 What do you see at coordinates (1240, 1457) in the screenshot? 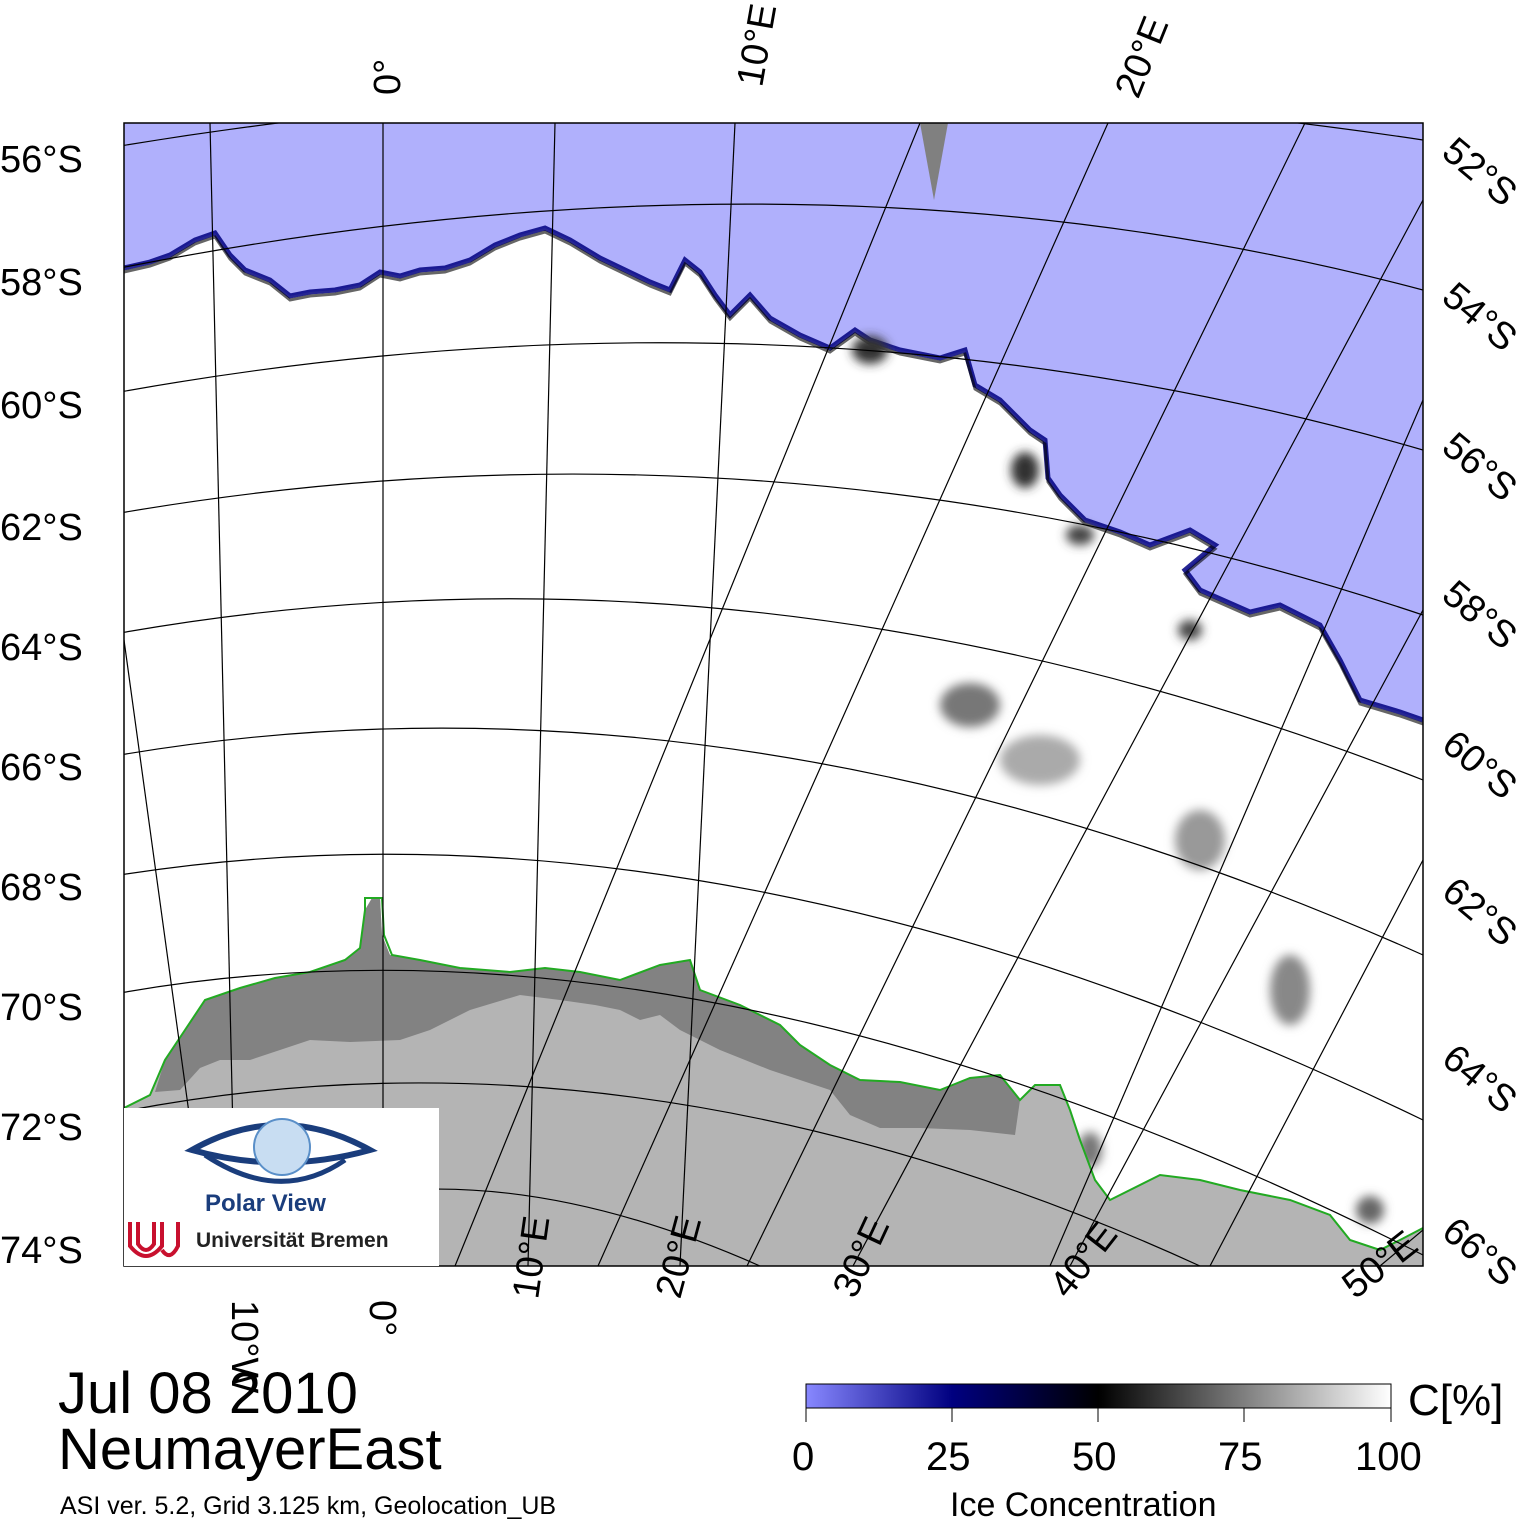
I see `colorbar-tick: 75` at bounding box center [1240, 1457].